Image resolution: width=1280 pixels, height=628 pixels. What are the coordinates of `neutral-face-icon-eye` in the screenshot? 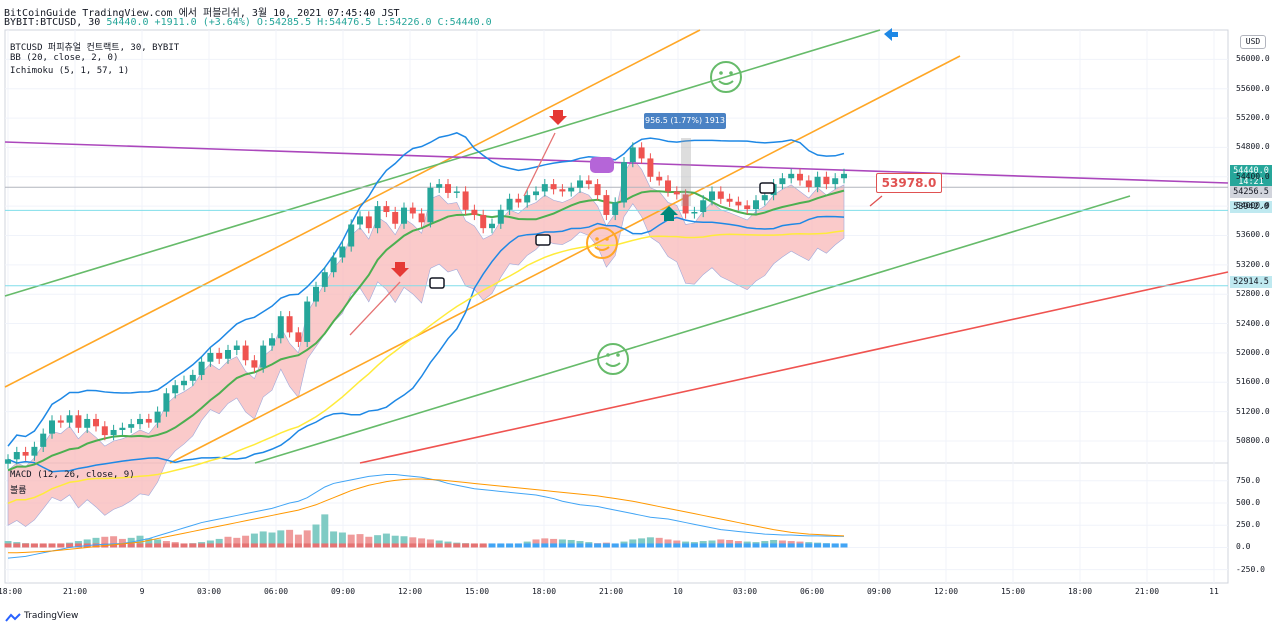 It's located at (607, 239).